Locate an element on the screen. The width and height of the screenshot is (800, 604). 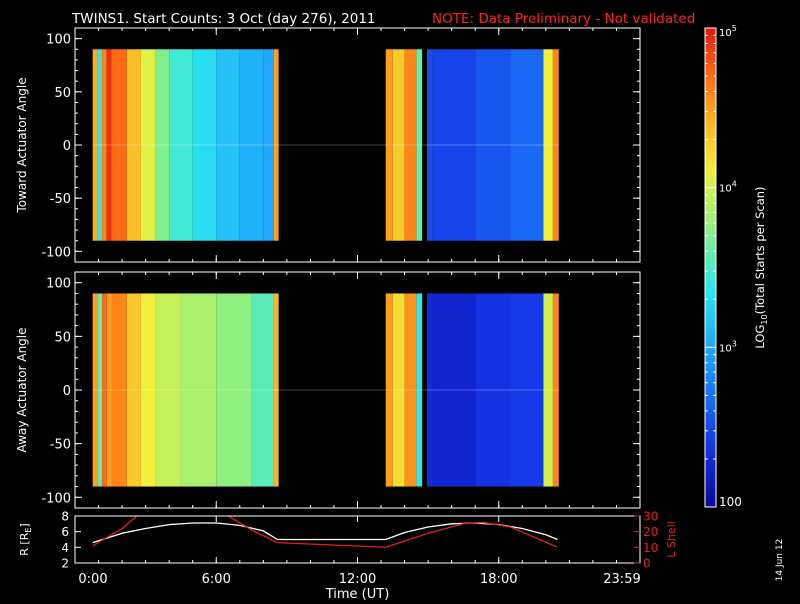
colorbar-tick-label: 100 is located at coordinates (730, 502).